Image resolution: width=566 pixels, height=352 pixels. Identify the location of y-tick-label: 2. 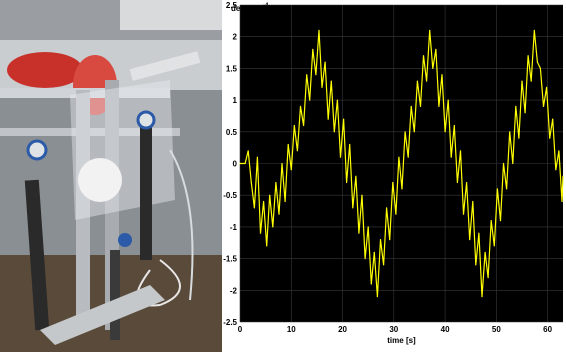
(235, 37).